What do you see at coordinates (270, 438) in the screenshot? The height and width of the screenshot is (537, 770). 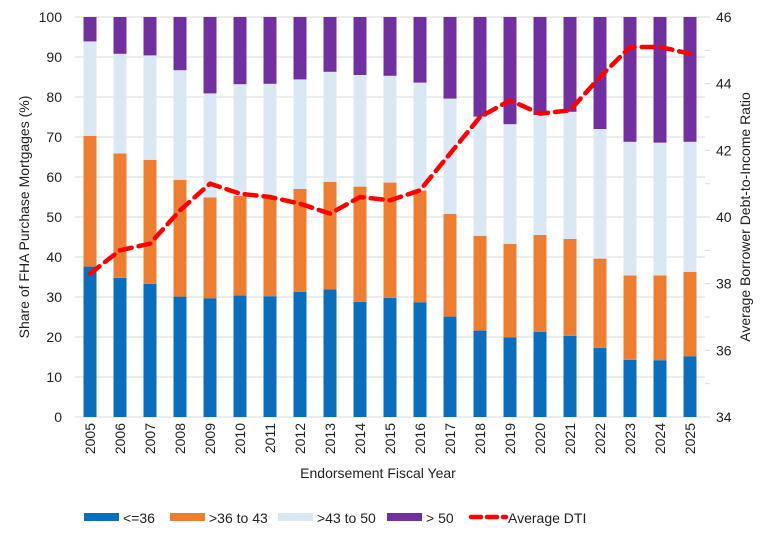 I see `x-tick-label: 2011` at bounding box center [270, 438].